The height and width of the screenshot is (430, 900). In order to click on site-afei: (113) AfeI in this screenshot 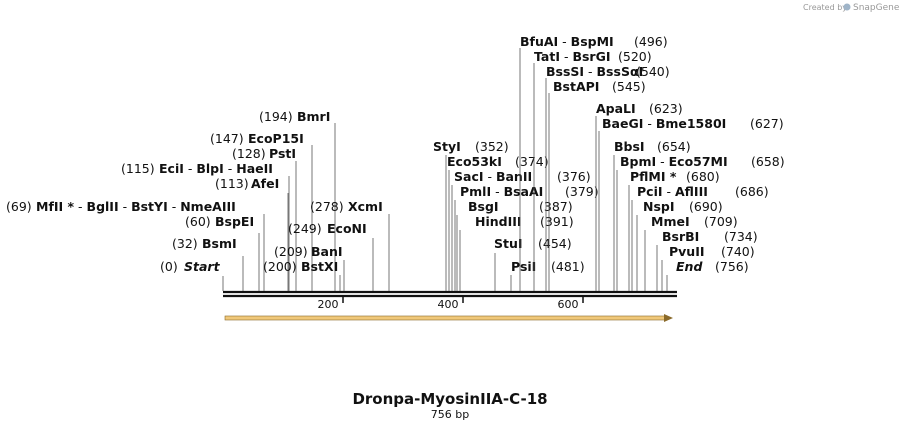, I will do `click(252, 233)`.